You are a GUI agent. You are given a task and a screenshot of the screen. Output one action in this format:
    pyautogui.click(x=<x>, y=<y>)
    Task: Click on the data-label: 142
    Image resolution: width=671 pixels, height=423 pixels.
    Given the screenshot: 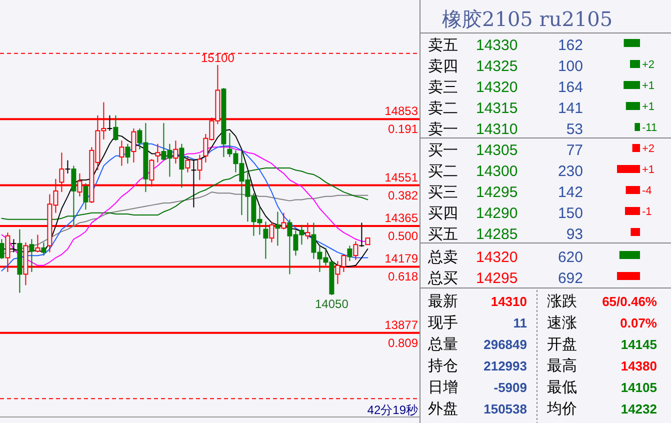 What is the action you would take?
    pyautogui.click(x=570, y=192)
    